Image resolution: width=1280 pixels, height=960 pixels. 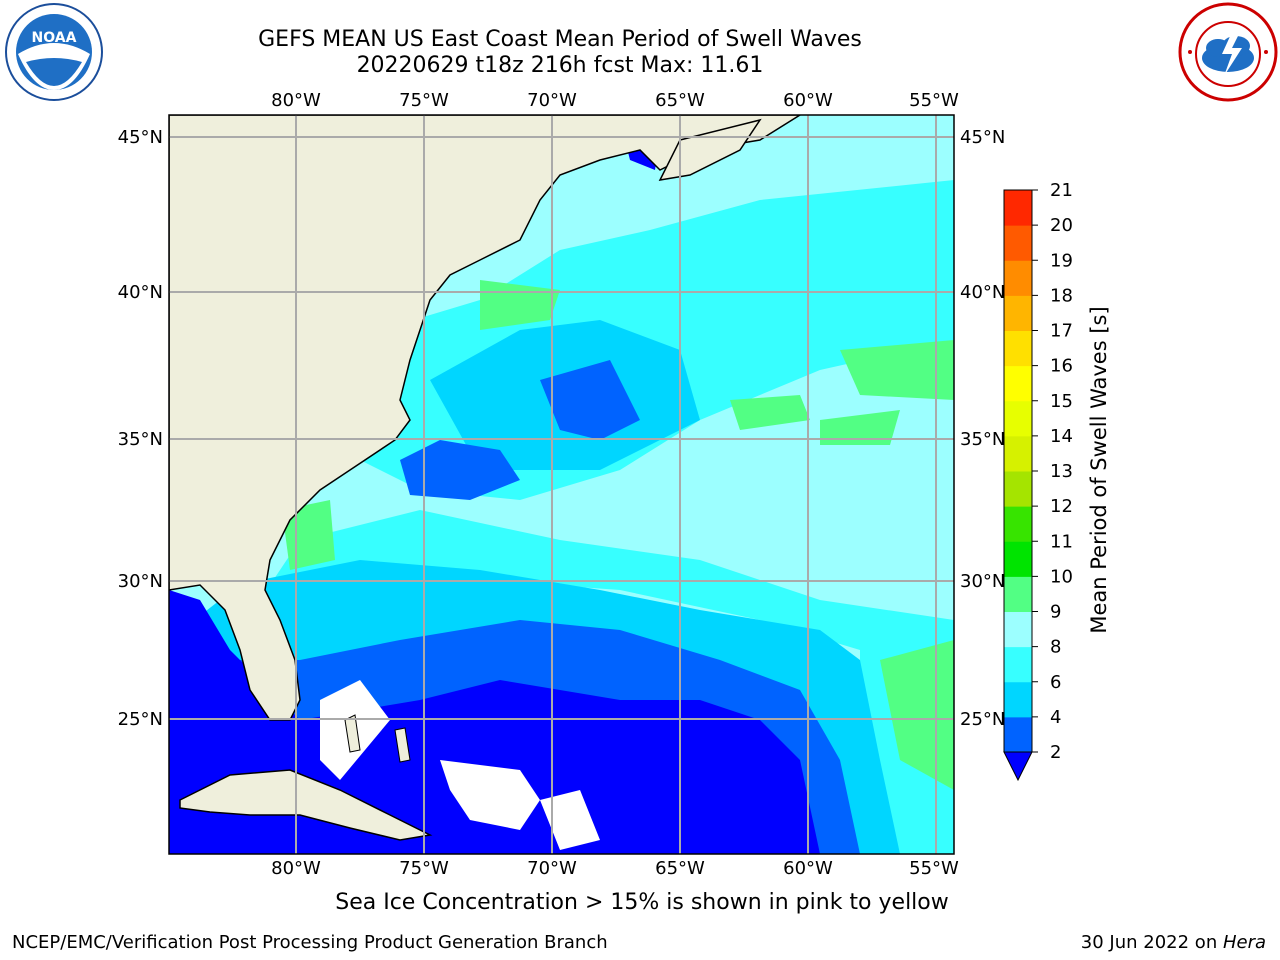 I want to click on colorbar-tick-label: 19, so click(x=1061, y=260).